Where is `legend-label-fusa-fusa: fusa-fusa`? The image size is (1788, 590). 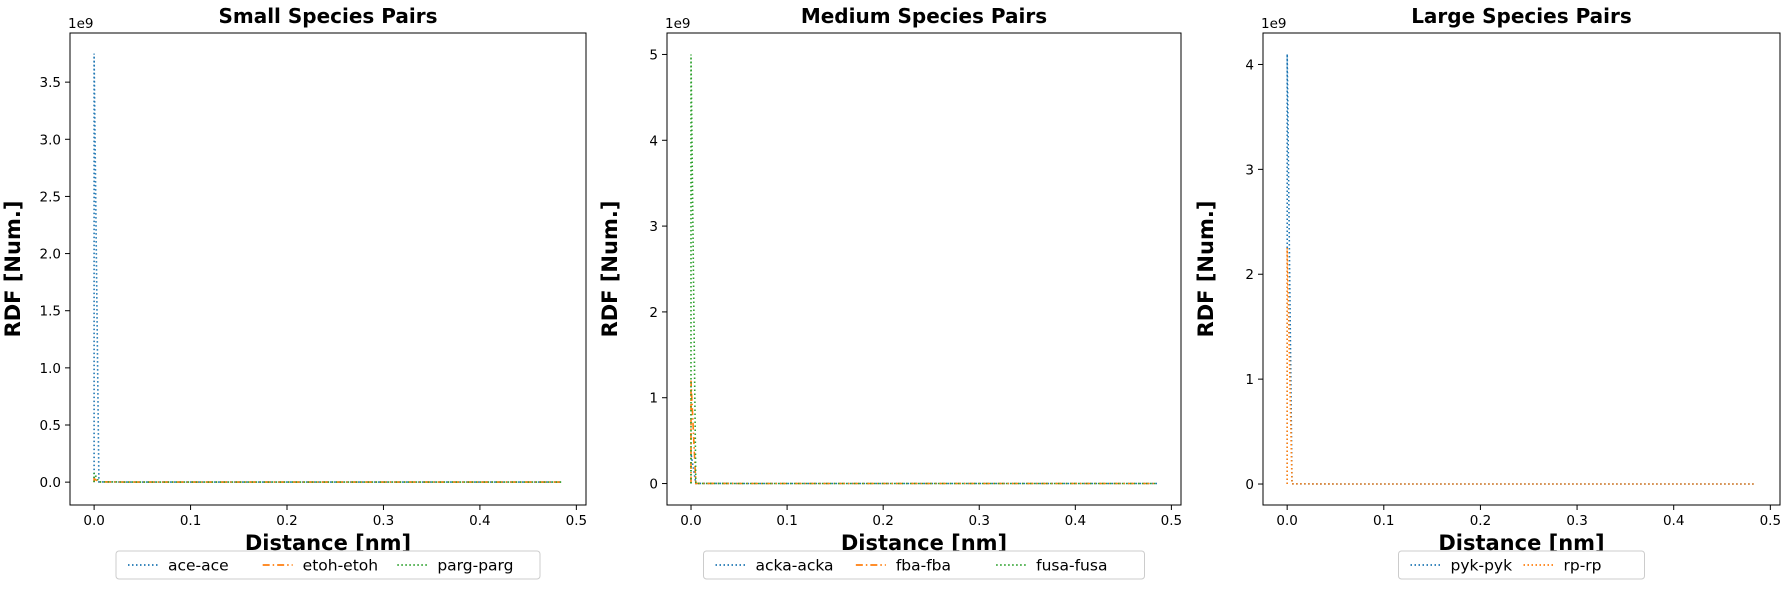
legend-label-fusa-fusa: fusa-fusa is located at coordinates (1071, 566).